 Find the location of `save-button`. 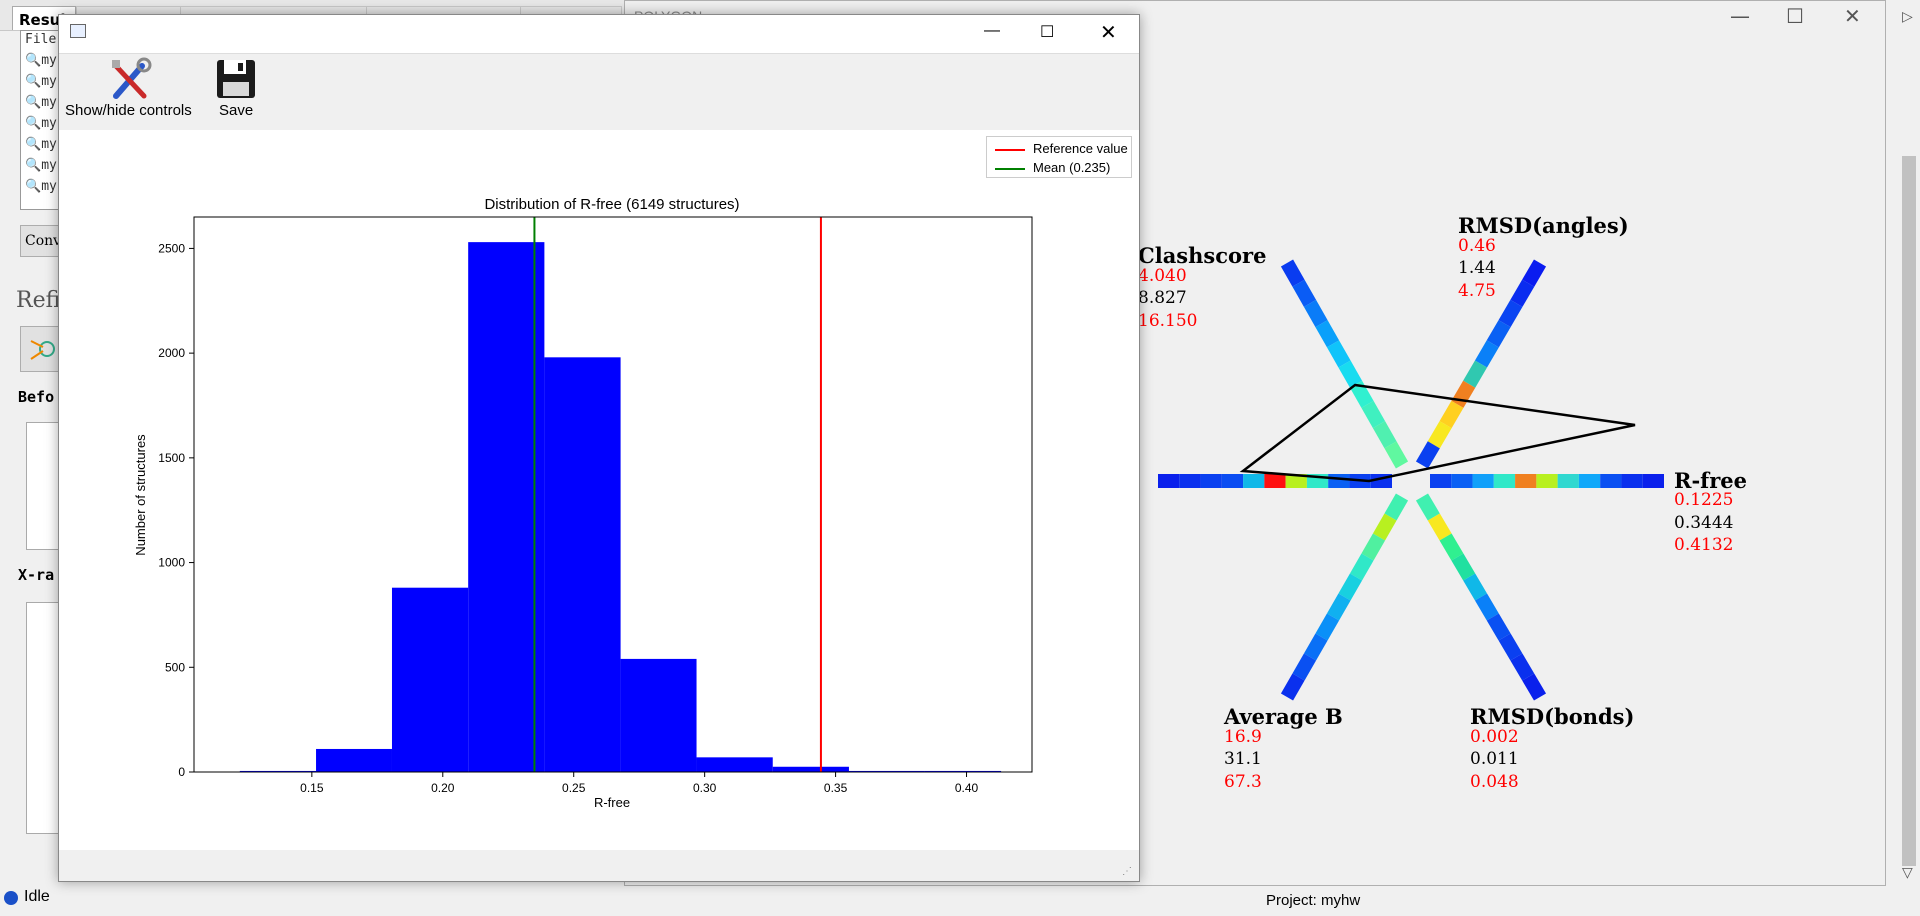

save-button is located at coordinates (236, 79).